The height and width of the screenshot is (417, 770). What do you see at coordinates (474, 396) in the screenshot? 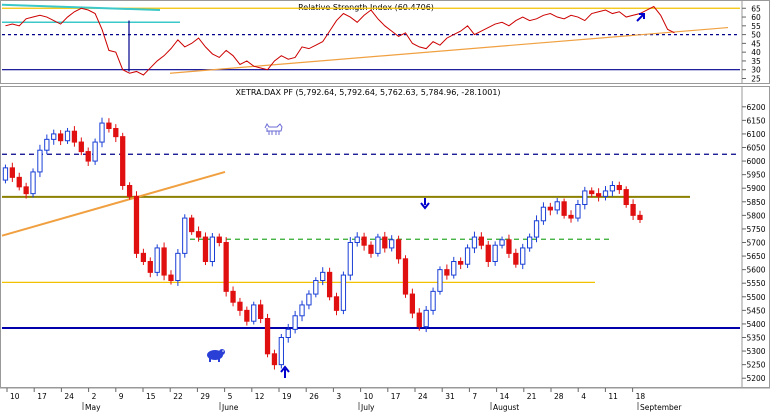
I see `x-tick-label: 7` at bounding box center [474, 396].